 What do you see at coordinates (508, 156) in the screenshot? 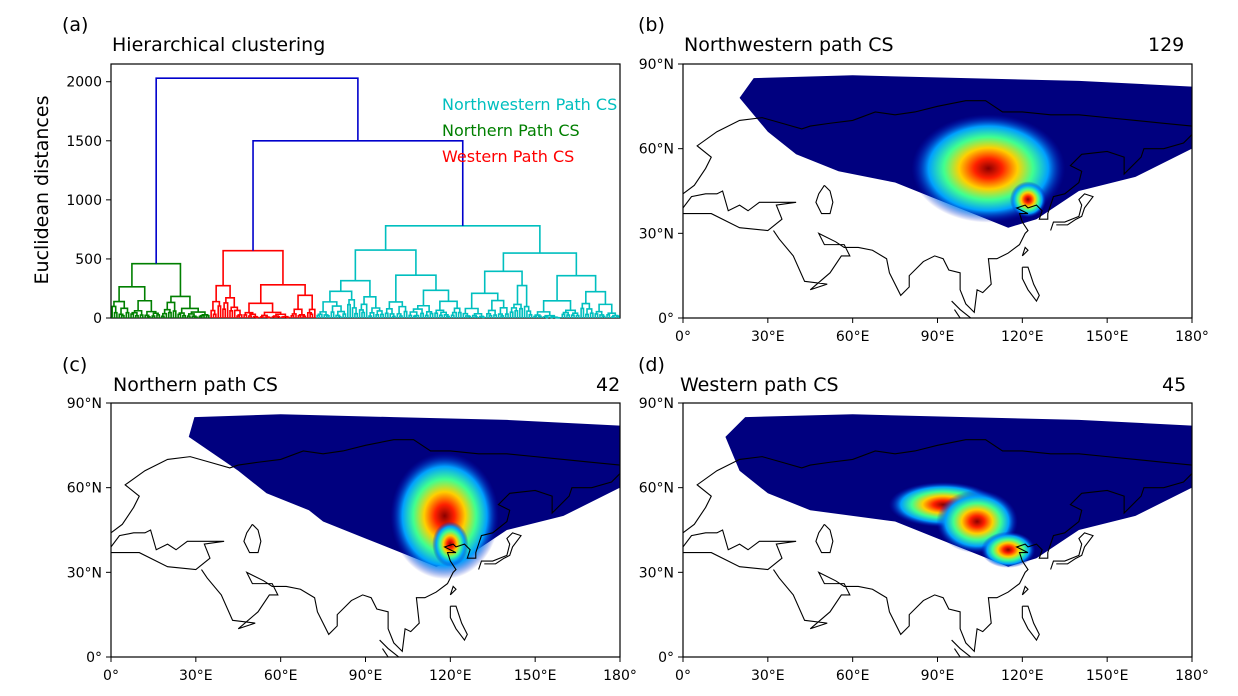
I see `legend-entry: Western Path CS` at bounding box center [508, 156].